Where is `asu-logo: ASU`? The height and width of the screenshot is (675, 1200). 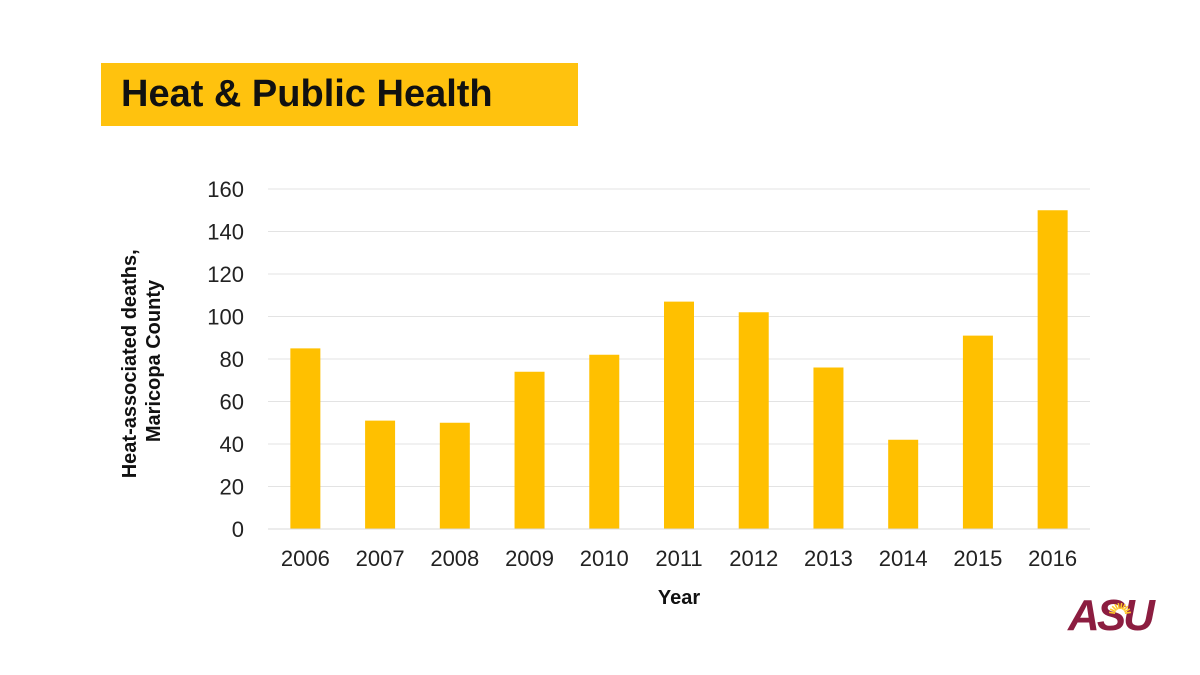
asu-logo: ASU is located at coordinates (1111, 614).